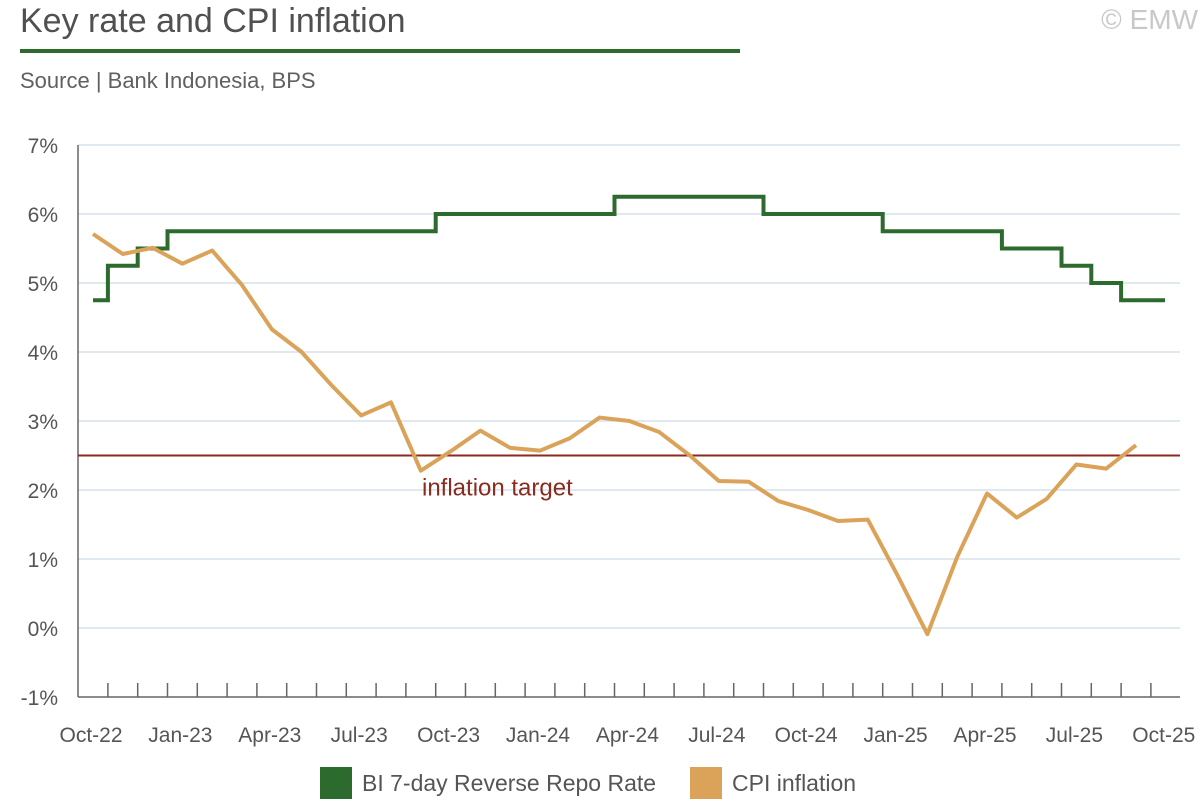  I want to click on inflation-target-label: inflation target, so click(497, 488).